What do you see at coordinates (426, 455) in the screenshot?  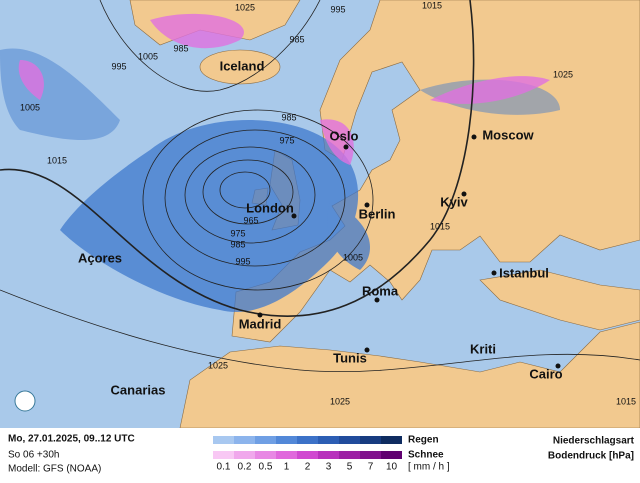 I see `snow-label: Schnee` at bounding box center [426, 455].